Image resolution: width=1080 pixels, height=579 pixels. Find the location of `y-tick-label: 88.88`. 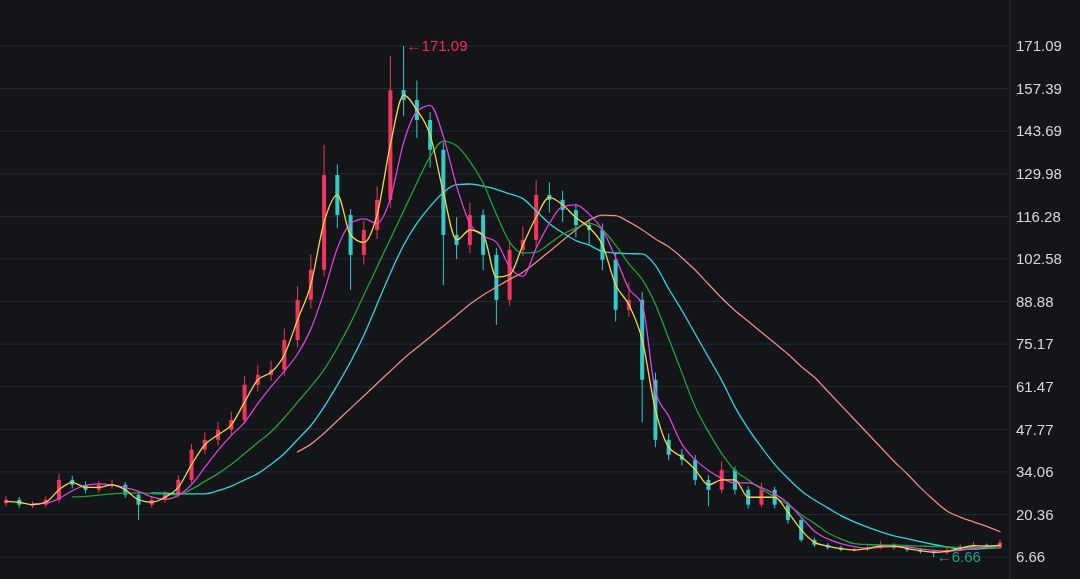

y-tick-label: 88.88 is located at coordinates (1035, 301).